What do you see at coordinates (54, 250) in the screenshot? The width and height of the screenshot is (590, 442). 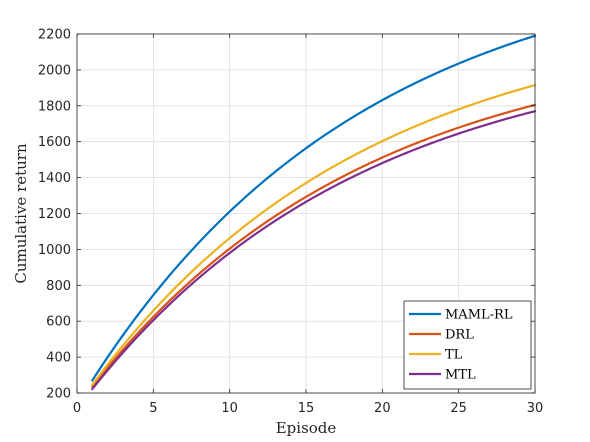 I see `y-tick-label: 1000` at bounding box center [54, 250].